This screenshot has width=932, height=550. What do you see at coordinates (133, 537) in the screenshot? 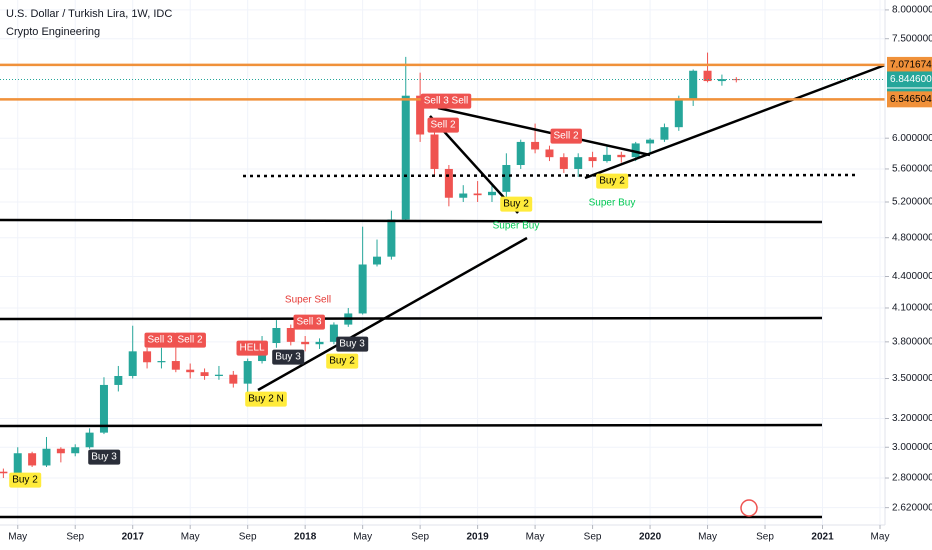
I see `x-tick-label: 2017` at bounding box center [133, 537].